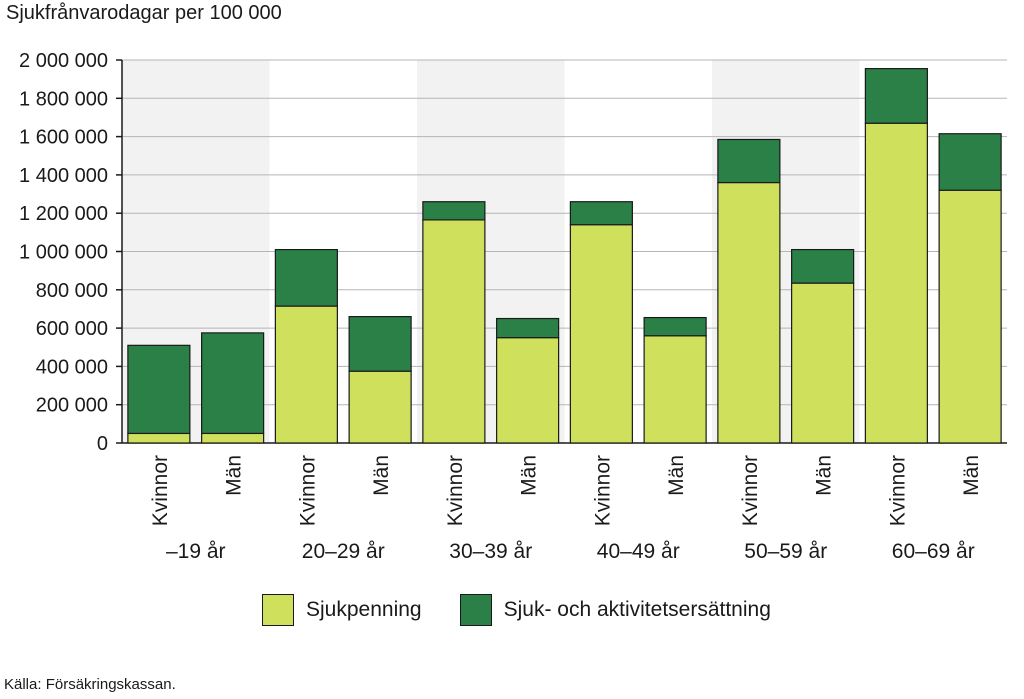  I want to click on y-tick-label: 1 000 000, so click(63, 253).